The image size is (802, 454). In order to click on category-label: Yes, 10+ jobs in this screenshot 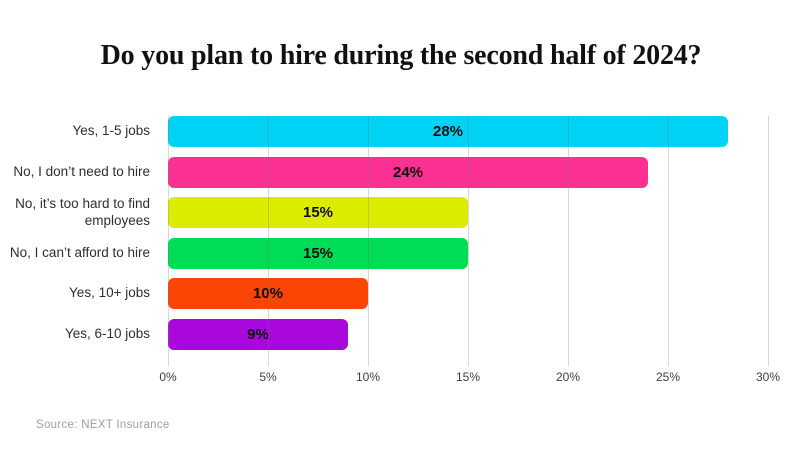, I will do `click(109, 293)`.